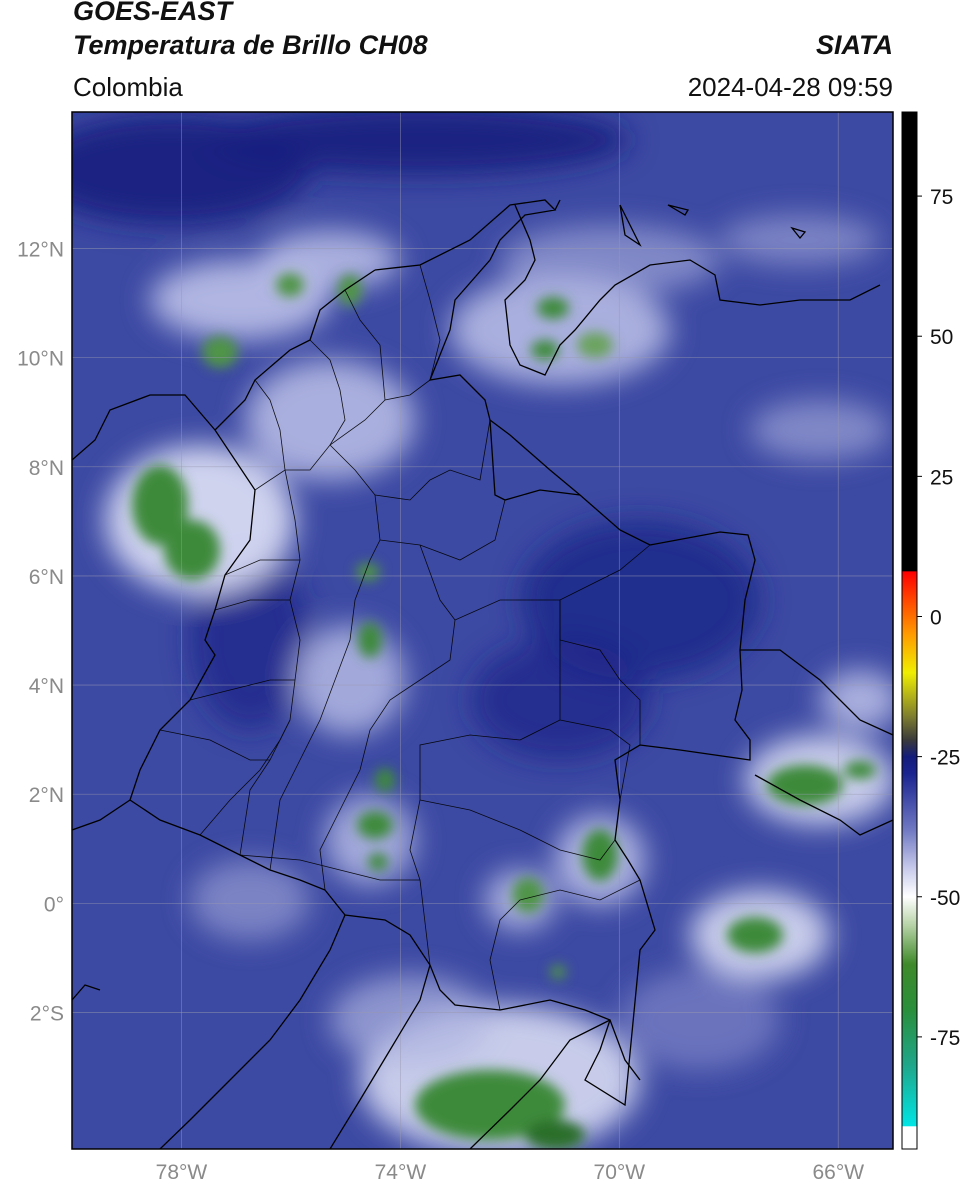 This screenshot has height=1190, width=966. Describe the element at coordinates (790, 87) in the screenshot. I see `timestamp-label: 2024-04-28 09:59` at that location.